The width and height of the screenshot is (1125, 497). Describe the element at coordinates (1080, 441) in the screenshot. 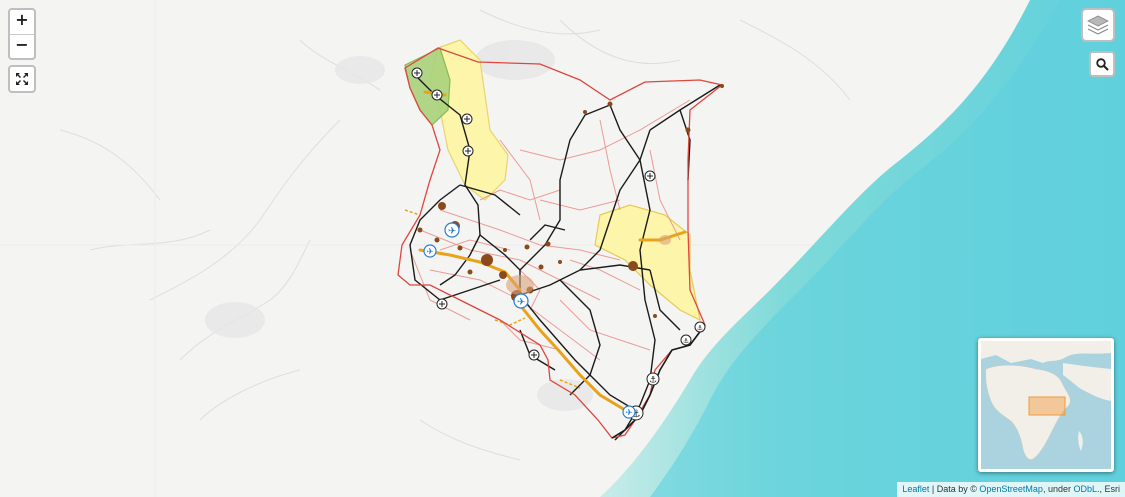

I see `minimap-madagascar` at that location.